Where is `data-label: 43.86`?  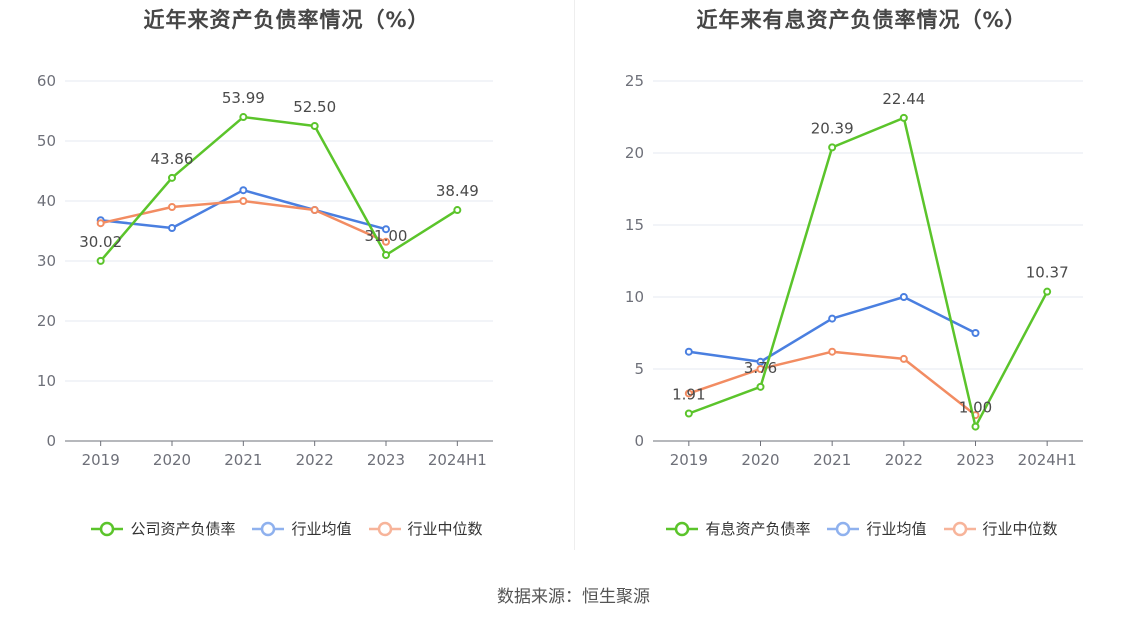 data-label: 43.86 is located at coordinates (172, 159).